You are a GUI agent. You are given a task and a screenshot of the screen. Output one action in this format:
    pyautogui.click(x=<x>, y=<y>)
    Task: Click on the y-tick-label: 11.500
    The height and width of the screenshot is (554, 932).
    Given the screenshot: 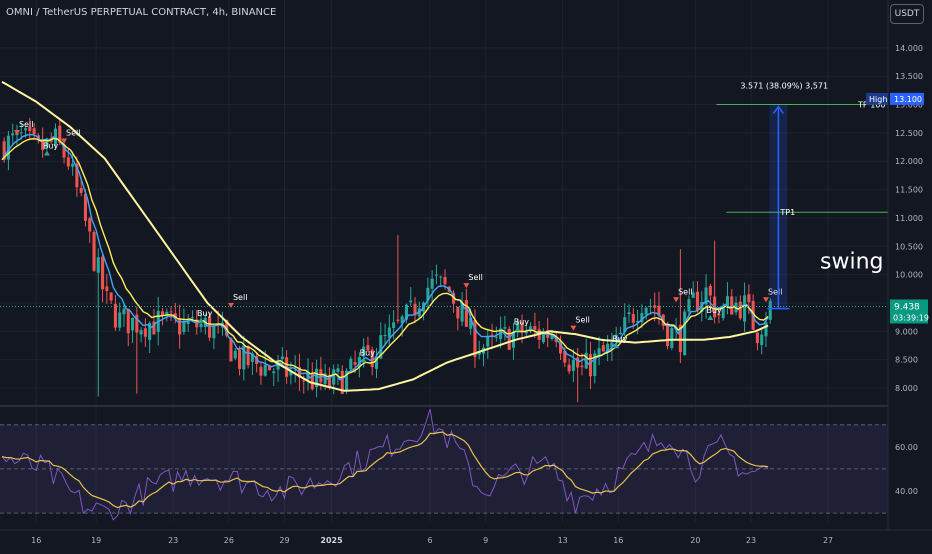 What is the action you would take?
    pyautogui.click(x=909, y=190)
    